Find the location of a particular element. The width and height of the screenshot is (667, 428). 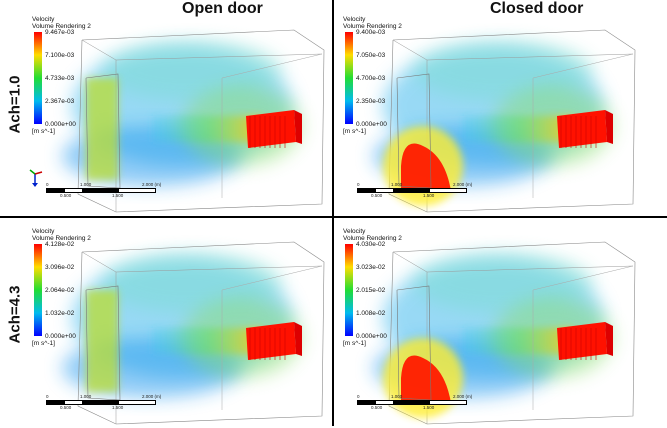

legend-tick-label: 4.030e-02 is located at coordinates (371, 244).